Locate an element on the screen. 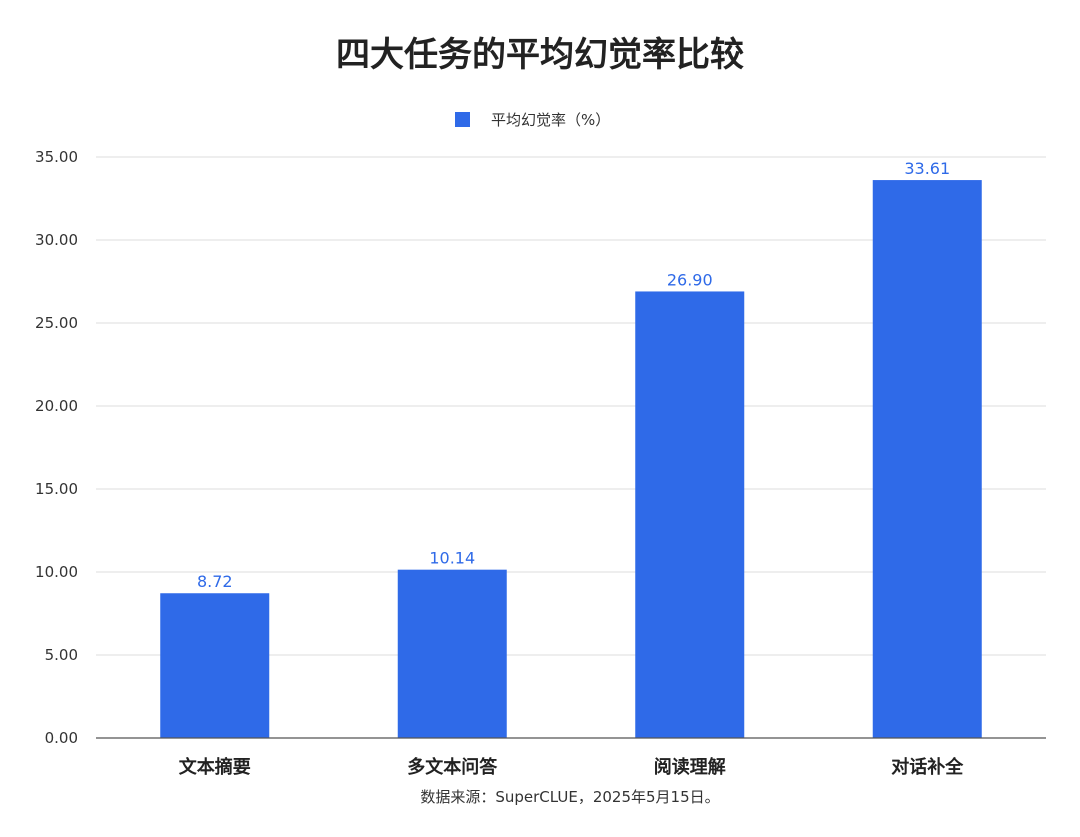  x-category-label: 阅读理解 is located at coordinates (690, 767).